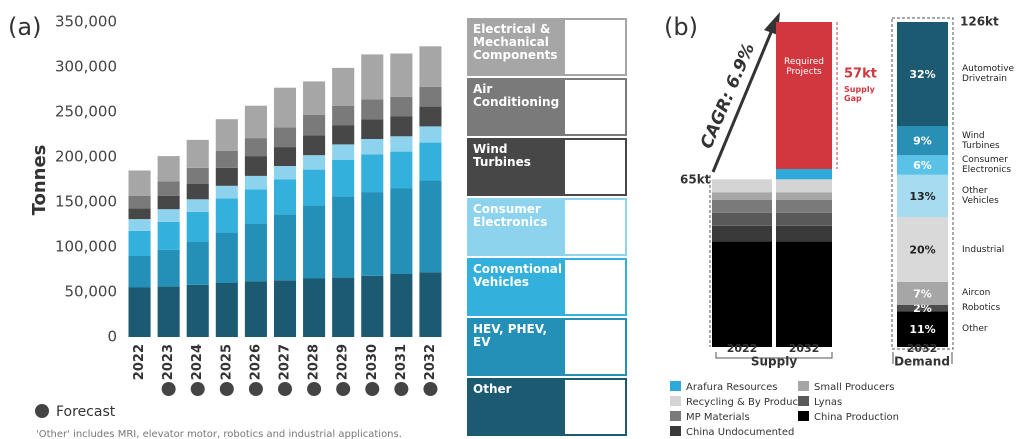 The width and height of the screenshot is (1024, 439). I want to click on x-tick-label: 2022, so click(742, 348).